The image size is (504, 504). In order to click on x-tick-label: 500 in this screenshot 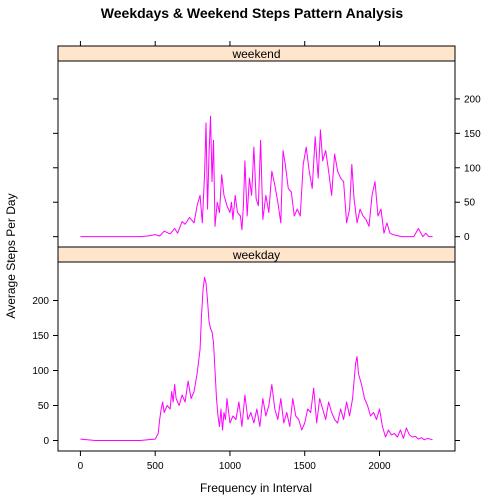, I will do `click(155, 466)`.